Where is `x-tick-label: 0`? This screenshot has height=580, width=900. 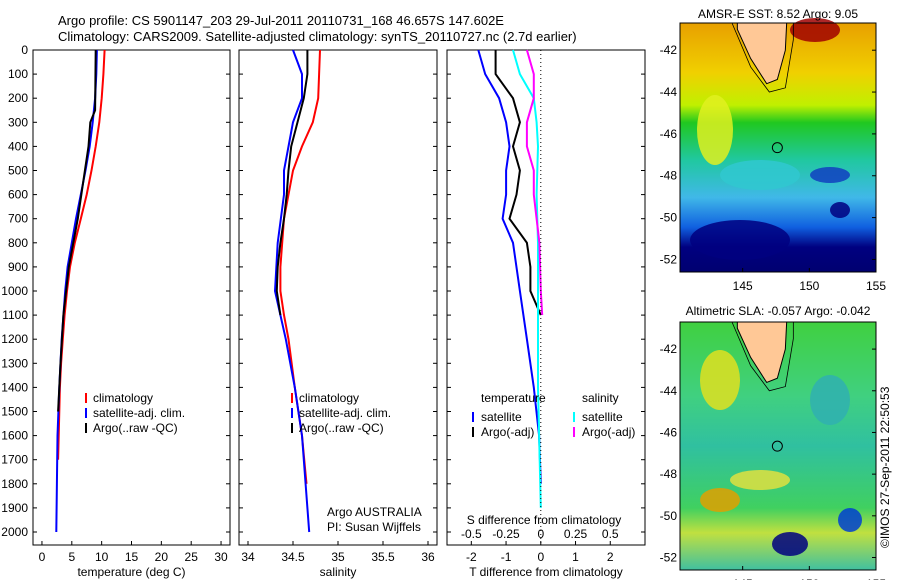
x-tick-label: 0 is located at coordinates (540, 557).